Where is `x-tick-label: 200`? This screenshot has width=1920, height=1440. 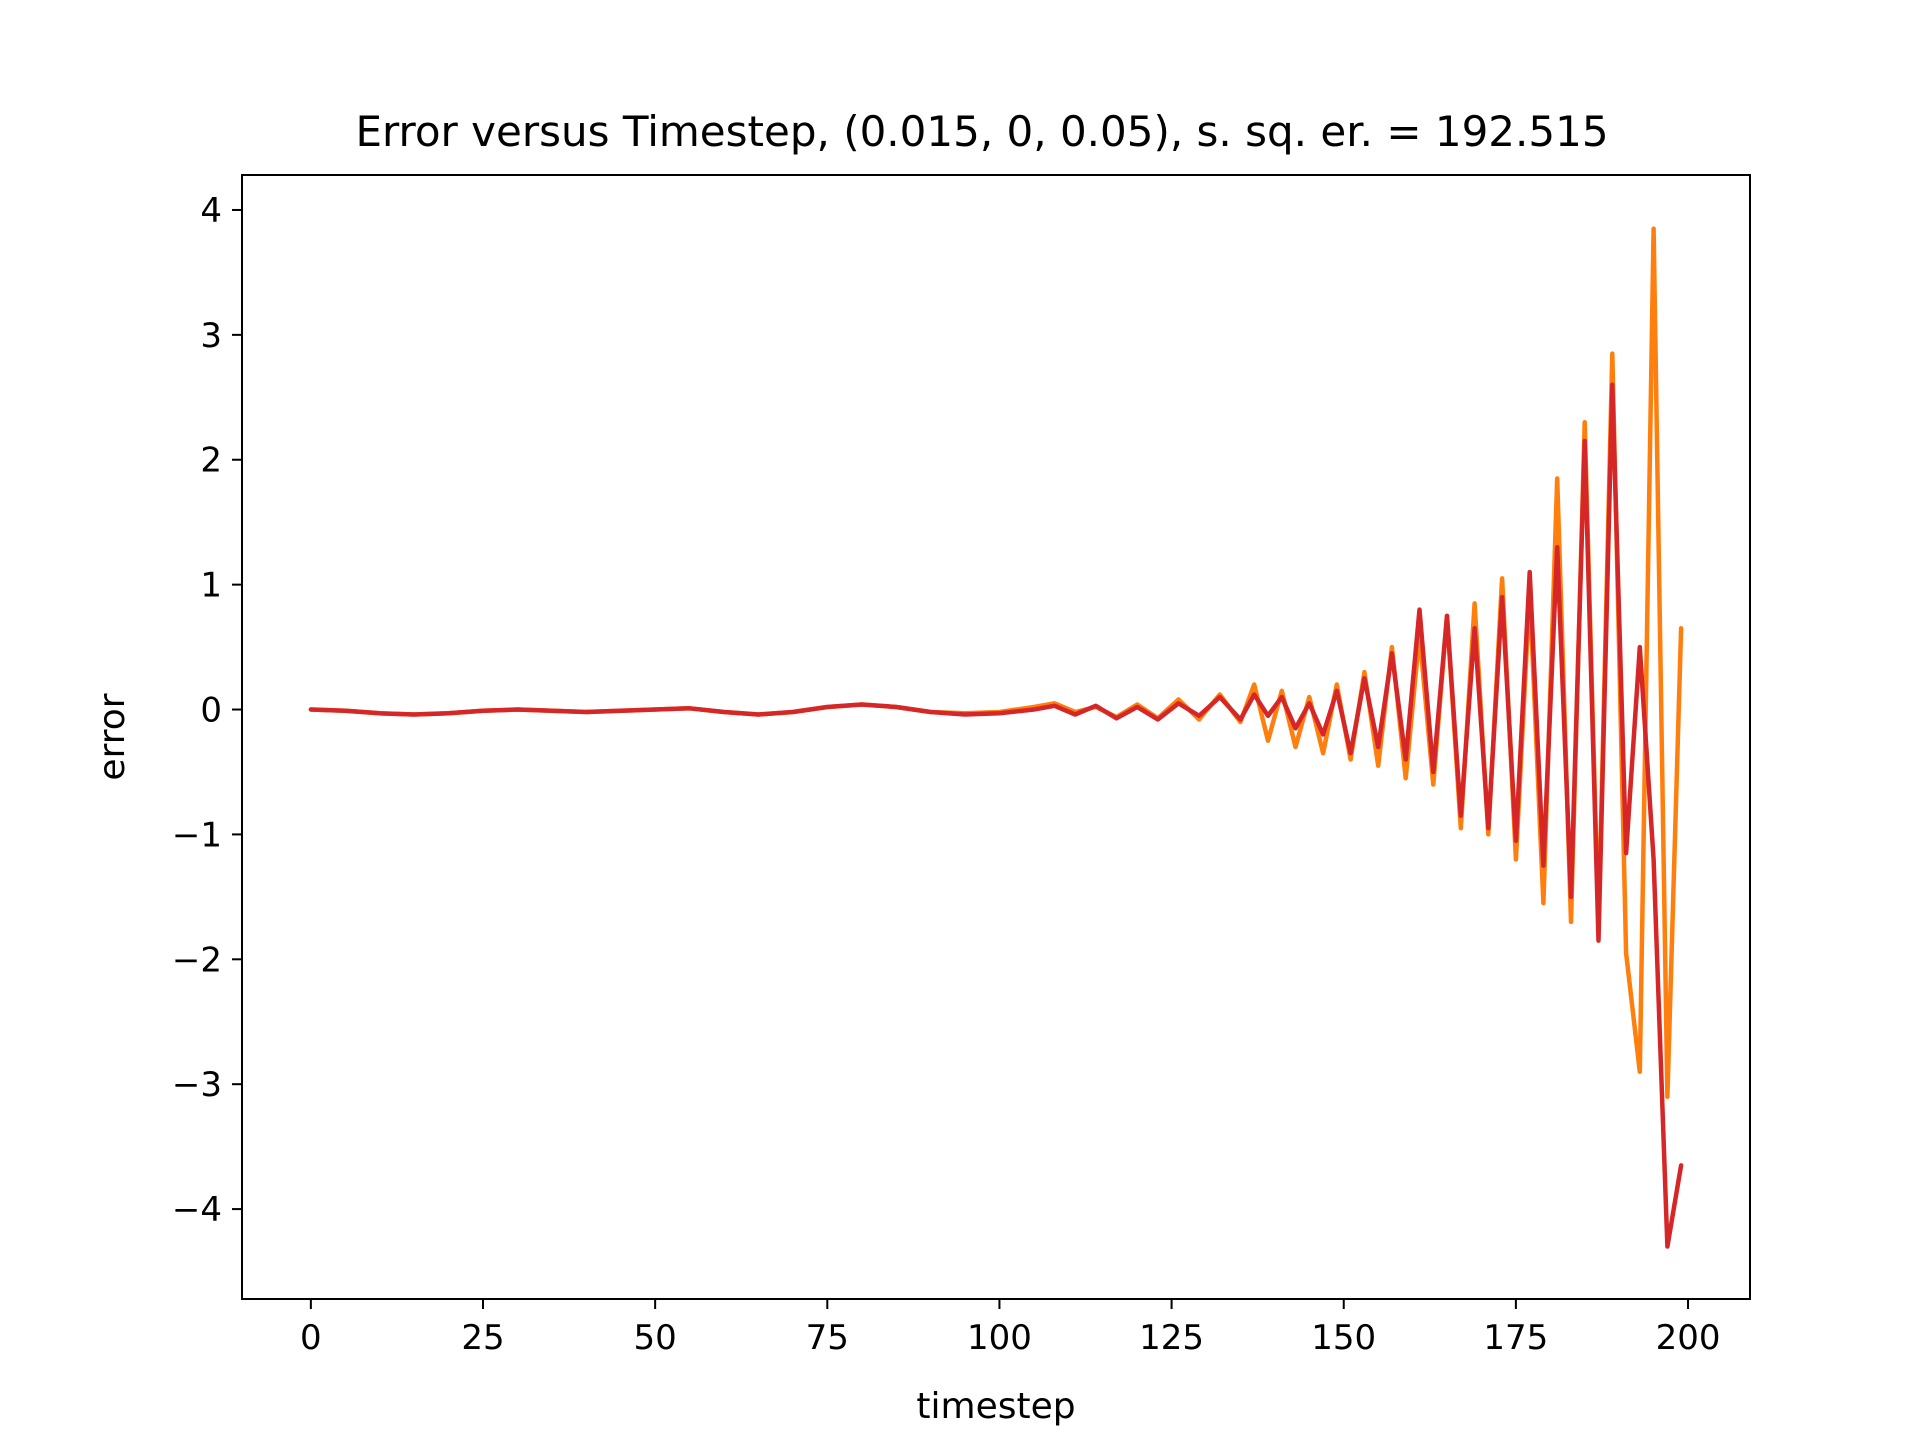 x-tick-label: 200 is located at coordinates (1688, 1338).